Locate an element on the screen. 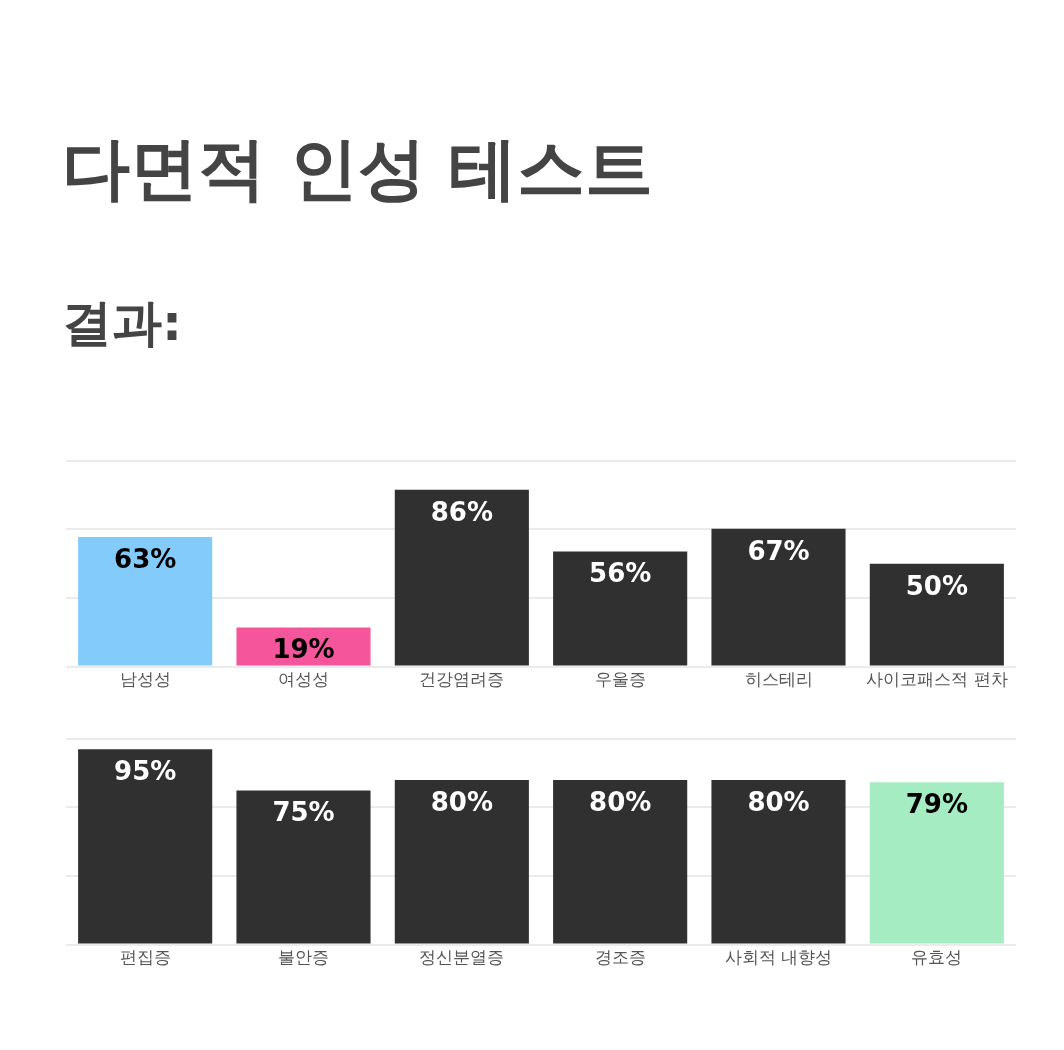 Image resolution: width=1064 pixels, height=1050 pixels. x-tick-label: 건강염려증 is located at coordinates (462, 679).